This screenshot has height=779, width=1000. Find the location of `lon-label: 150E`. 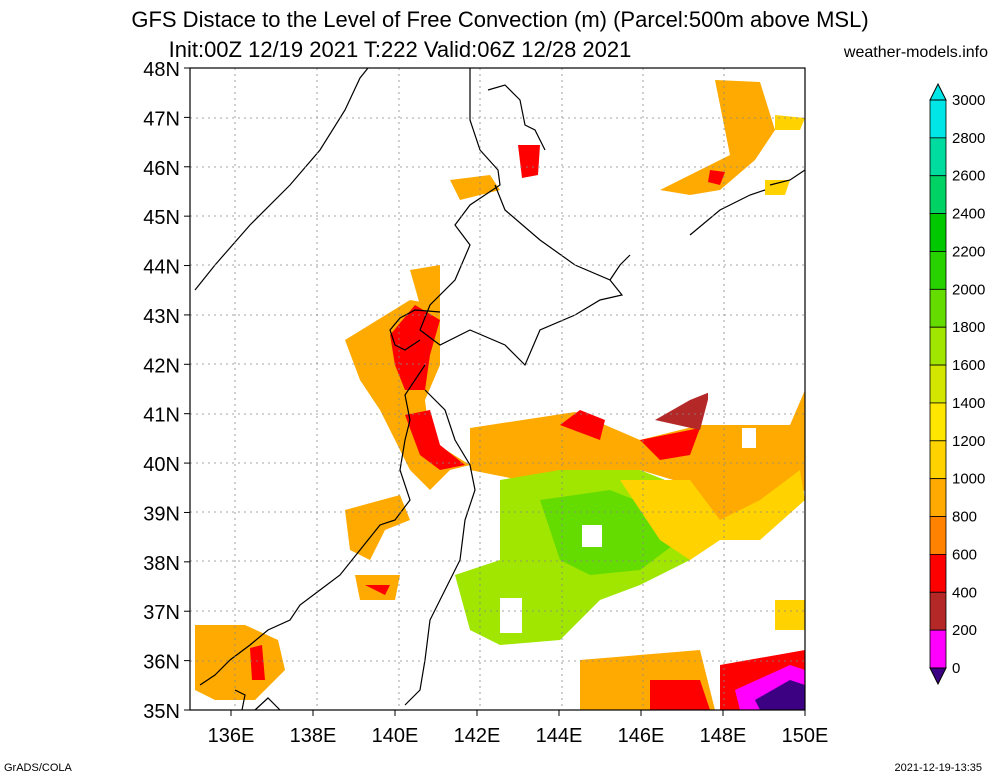

lon-label: 150E is located at coordinates (805, 736).